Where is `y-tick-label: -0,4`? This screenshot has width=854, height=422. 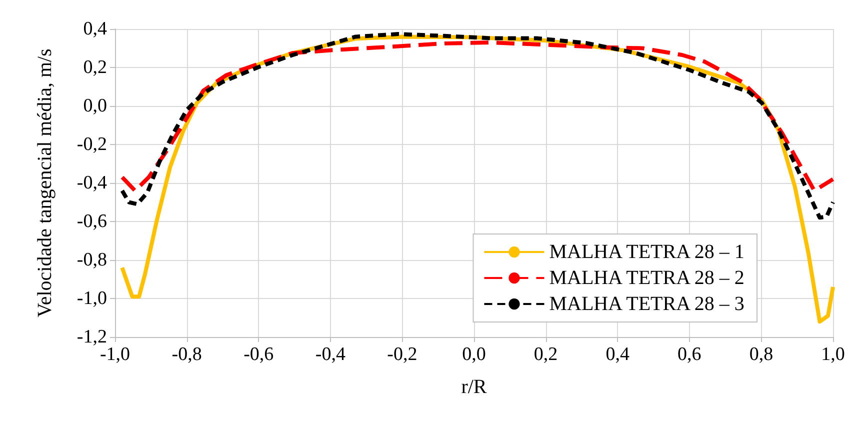 y-tick-label: -0,4 is located at coordinates (92, 183).